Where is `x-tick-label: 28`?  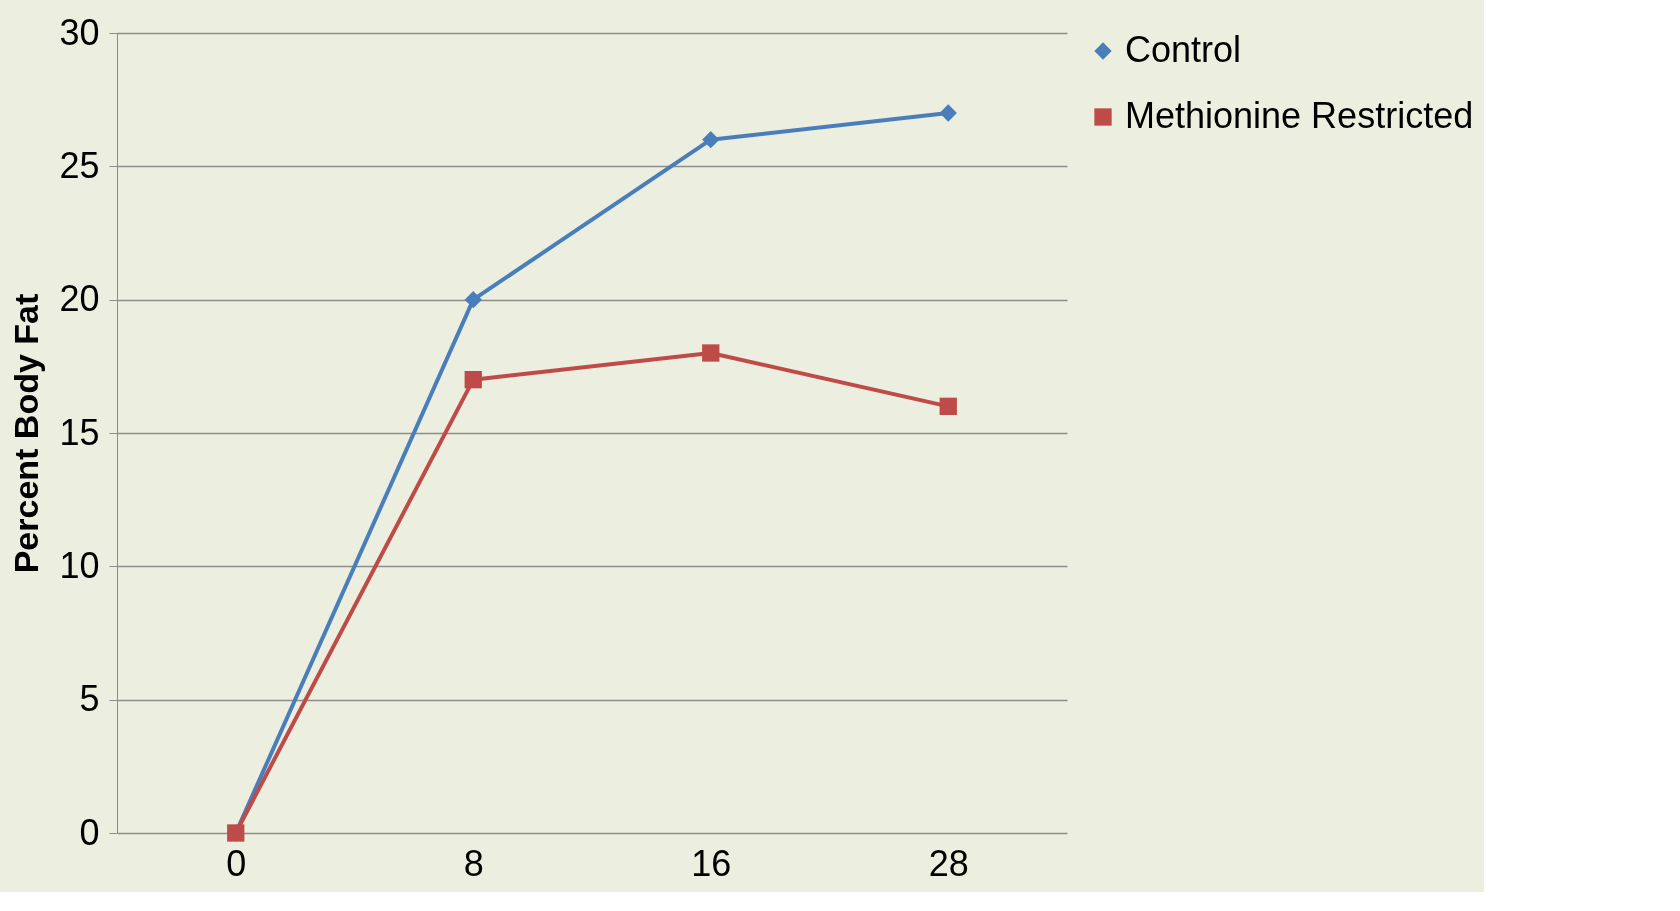 x-tick-label: 28 is located at coordinates (948, 863).